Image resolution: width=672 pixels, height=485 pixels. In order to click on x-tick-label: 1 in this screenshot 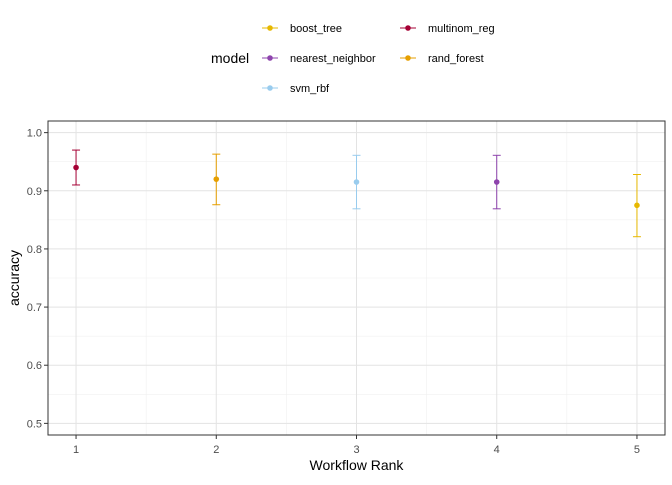, I will do `click(76, 450)`.